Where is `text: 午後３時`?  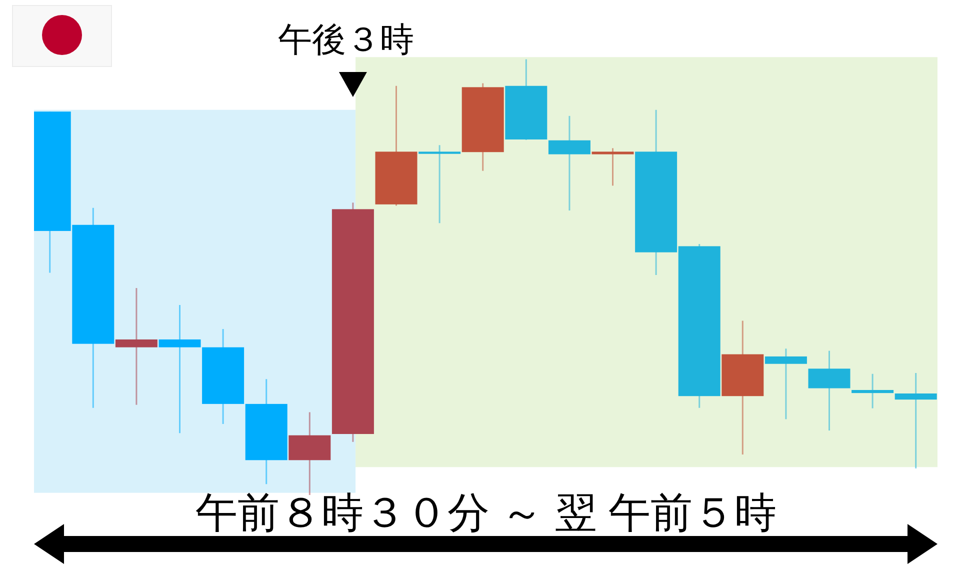 text: 午後３時 is located at coordinates (346, 40).